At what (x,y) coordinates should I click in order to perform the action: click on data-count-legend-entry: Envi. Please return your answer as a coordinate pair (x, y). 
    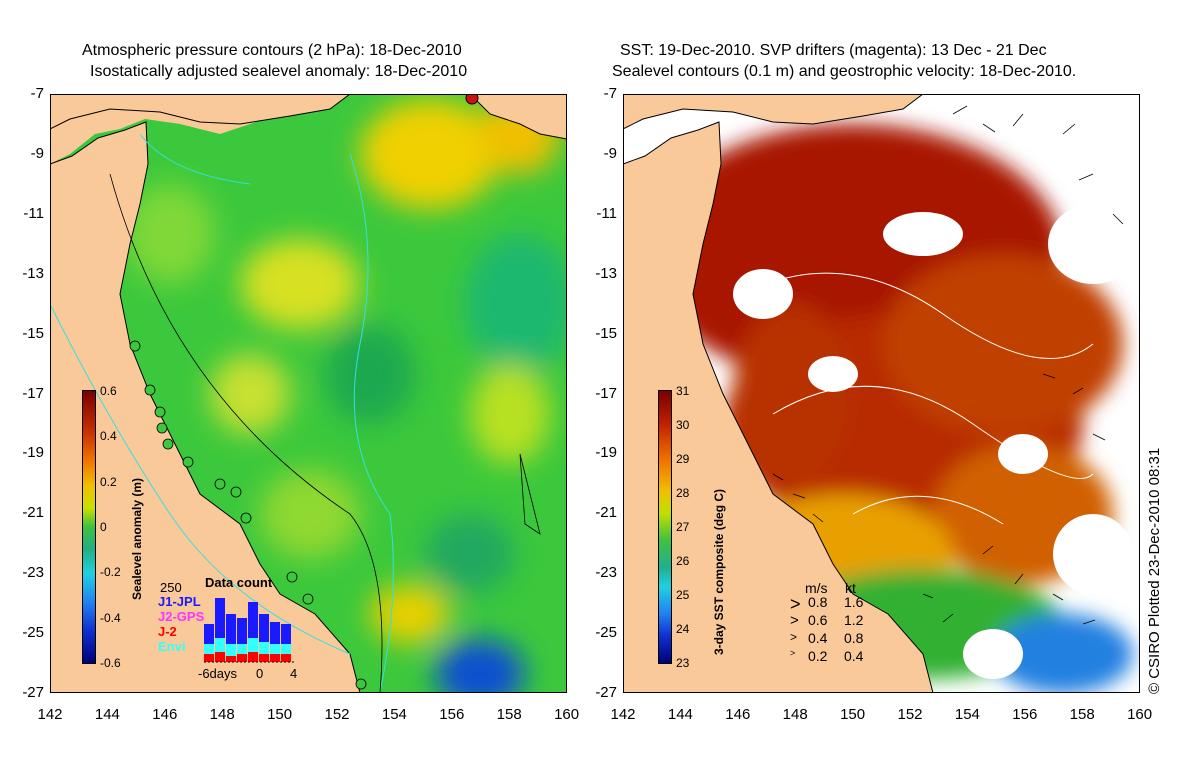
    Looking at the image, I should click on (172, 646).